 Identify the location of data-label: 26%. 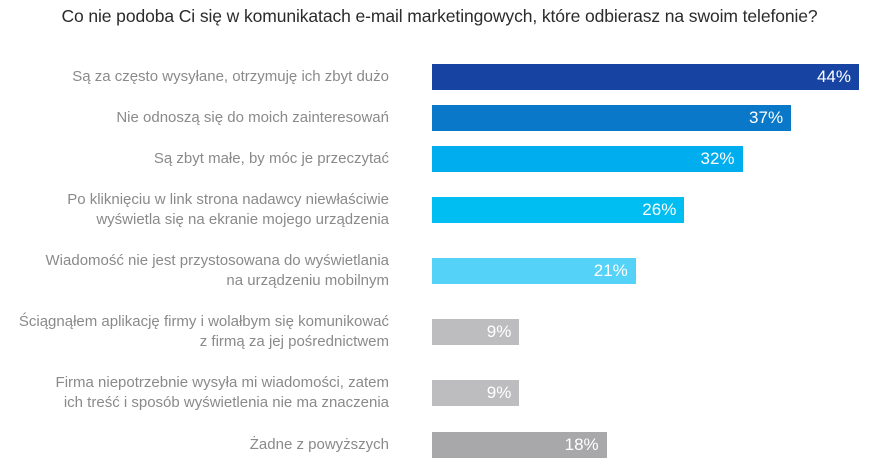
(659, 209).